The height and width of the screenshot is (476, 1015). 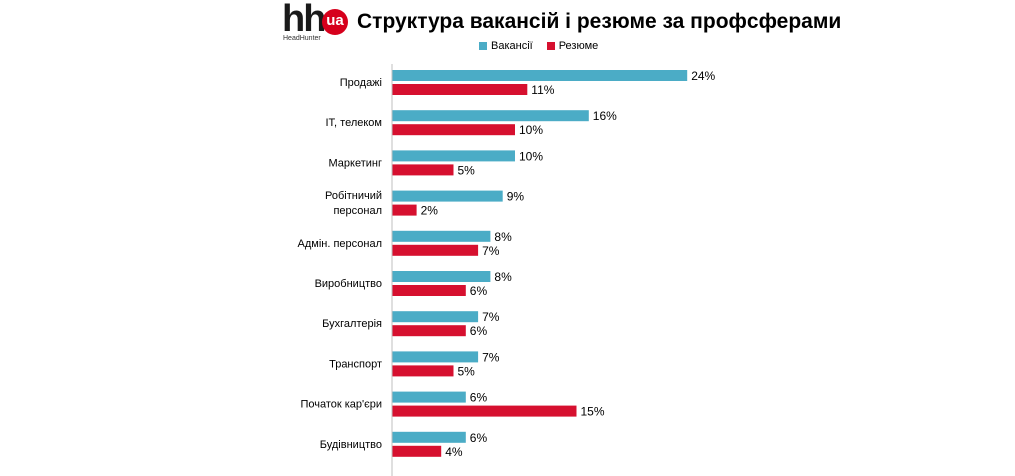 I want to click on headhunter-logo: hh ua HeadHunter, so click(x=317, y=22).